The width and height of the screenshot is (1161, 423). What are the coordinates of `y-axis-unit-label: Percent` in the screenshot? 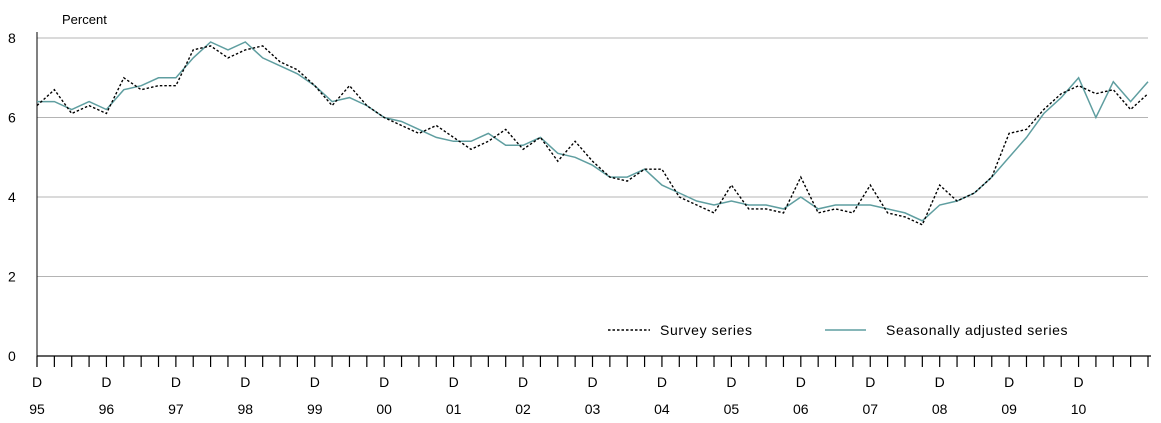 It's located at (84, 19).